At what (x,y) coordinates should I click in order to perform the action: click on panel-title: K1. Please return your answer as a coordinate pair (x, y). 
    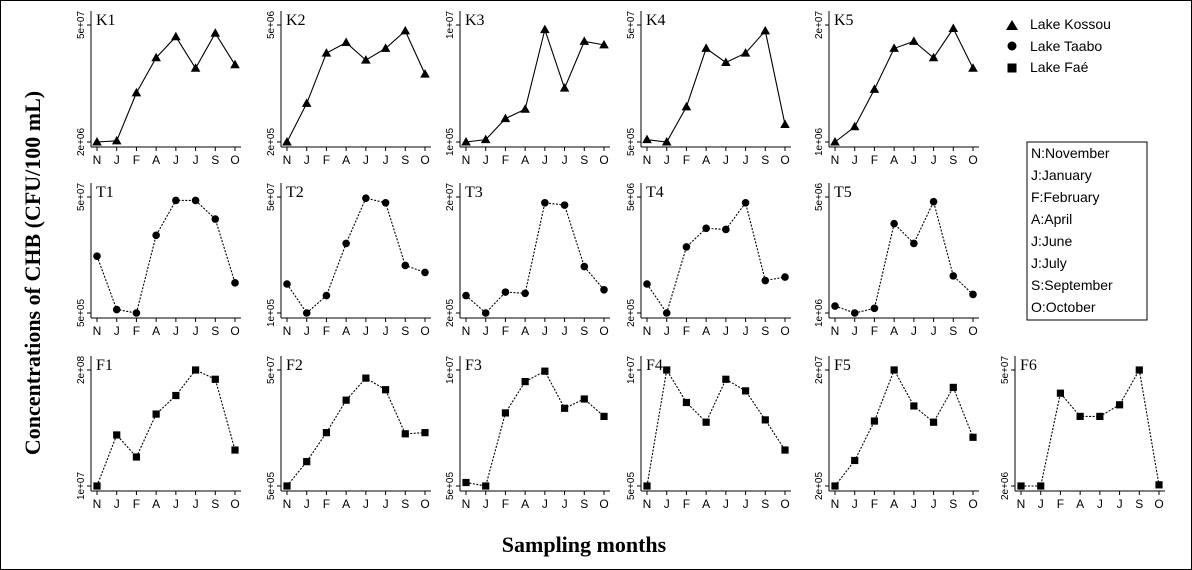
    Looking at the image, I should click on (106, 20).